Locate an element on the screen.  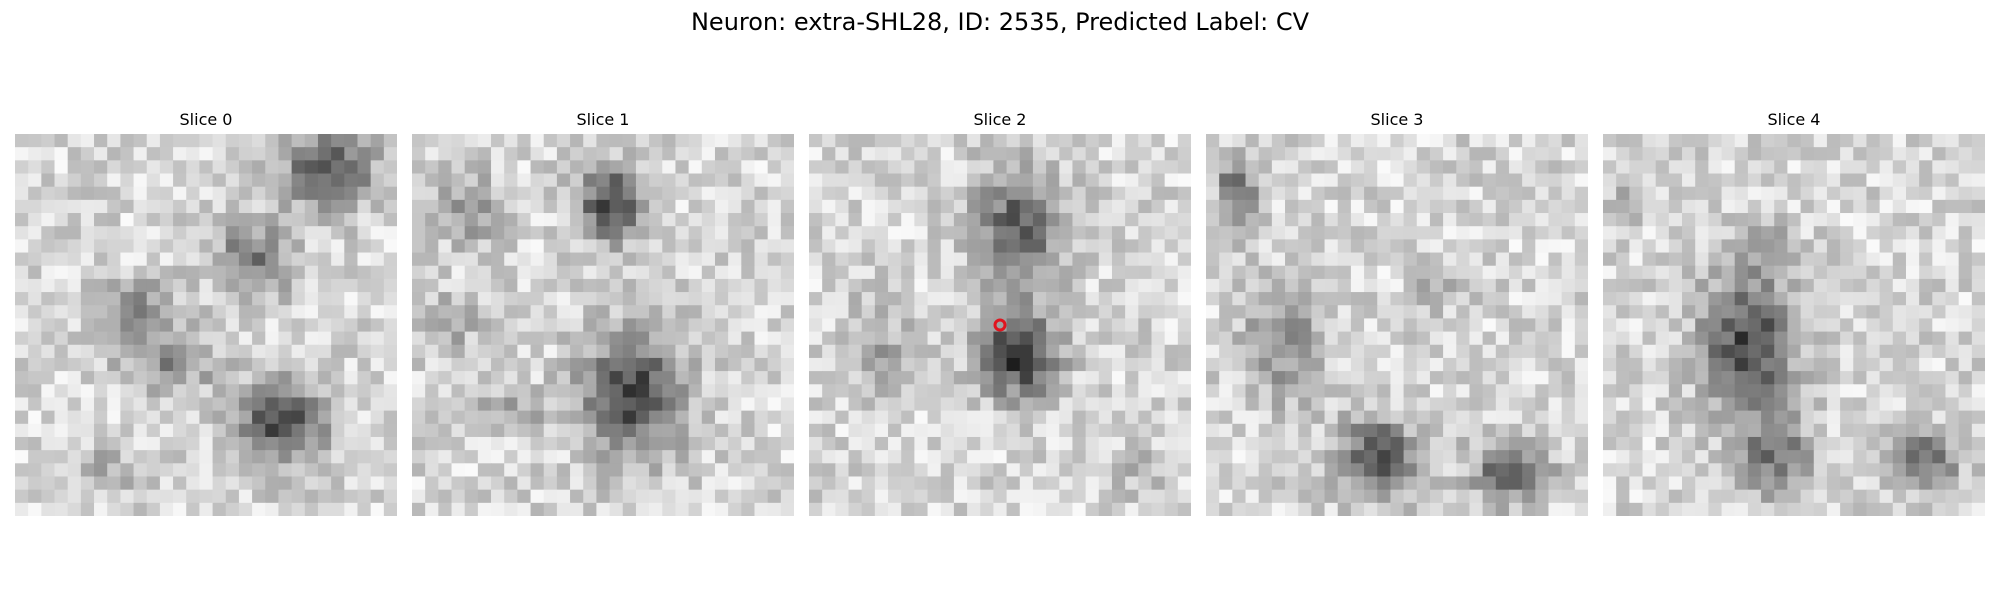
slice-title: Slice 3 is located at coordinates (1397, 119).